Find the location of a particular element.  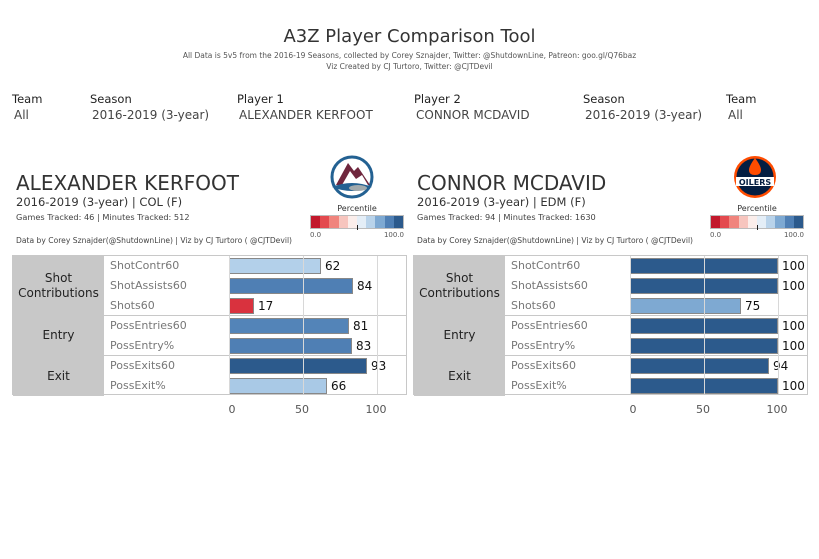

axis-tick: 100 is located at coordinates (777, 409).